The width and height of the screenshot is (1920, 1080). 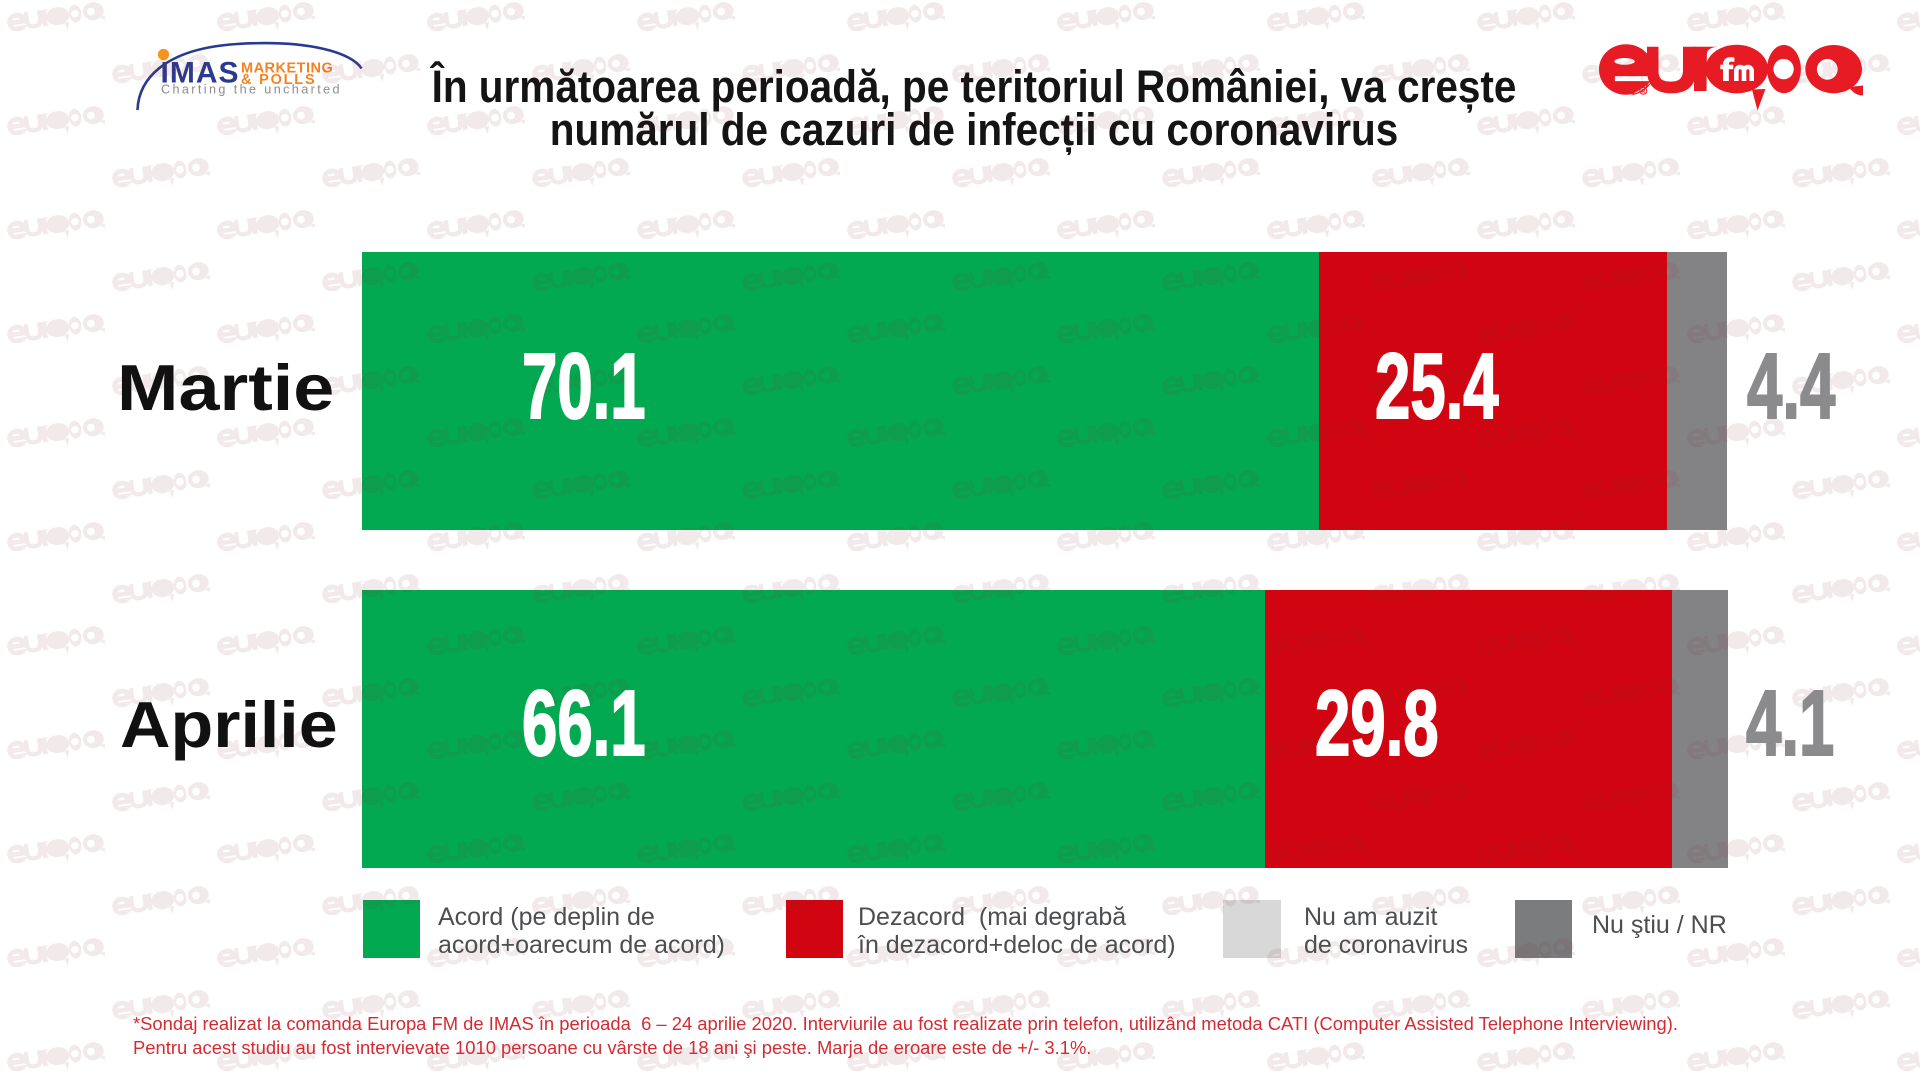 What do you see at coordinates (251, 90) in the screenshot?
I see `svg-text: Charting the uncharted` at bounding box center [251, 90].